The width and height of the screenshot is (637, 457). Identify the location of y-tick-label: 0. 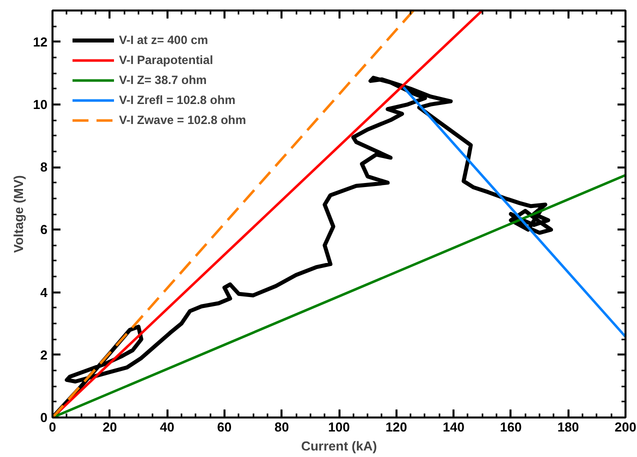
(44, 417).